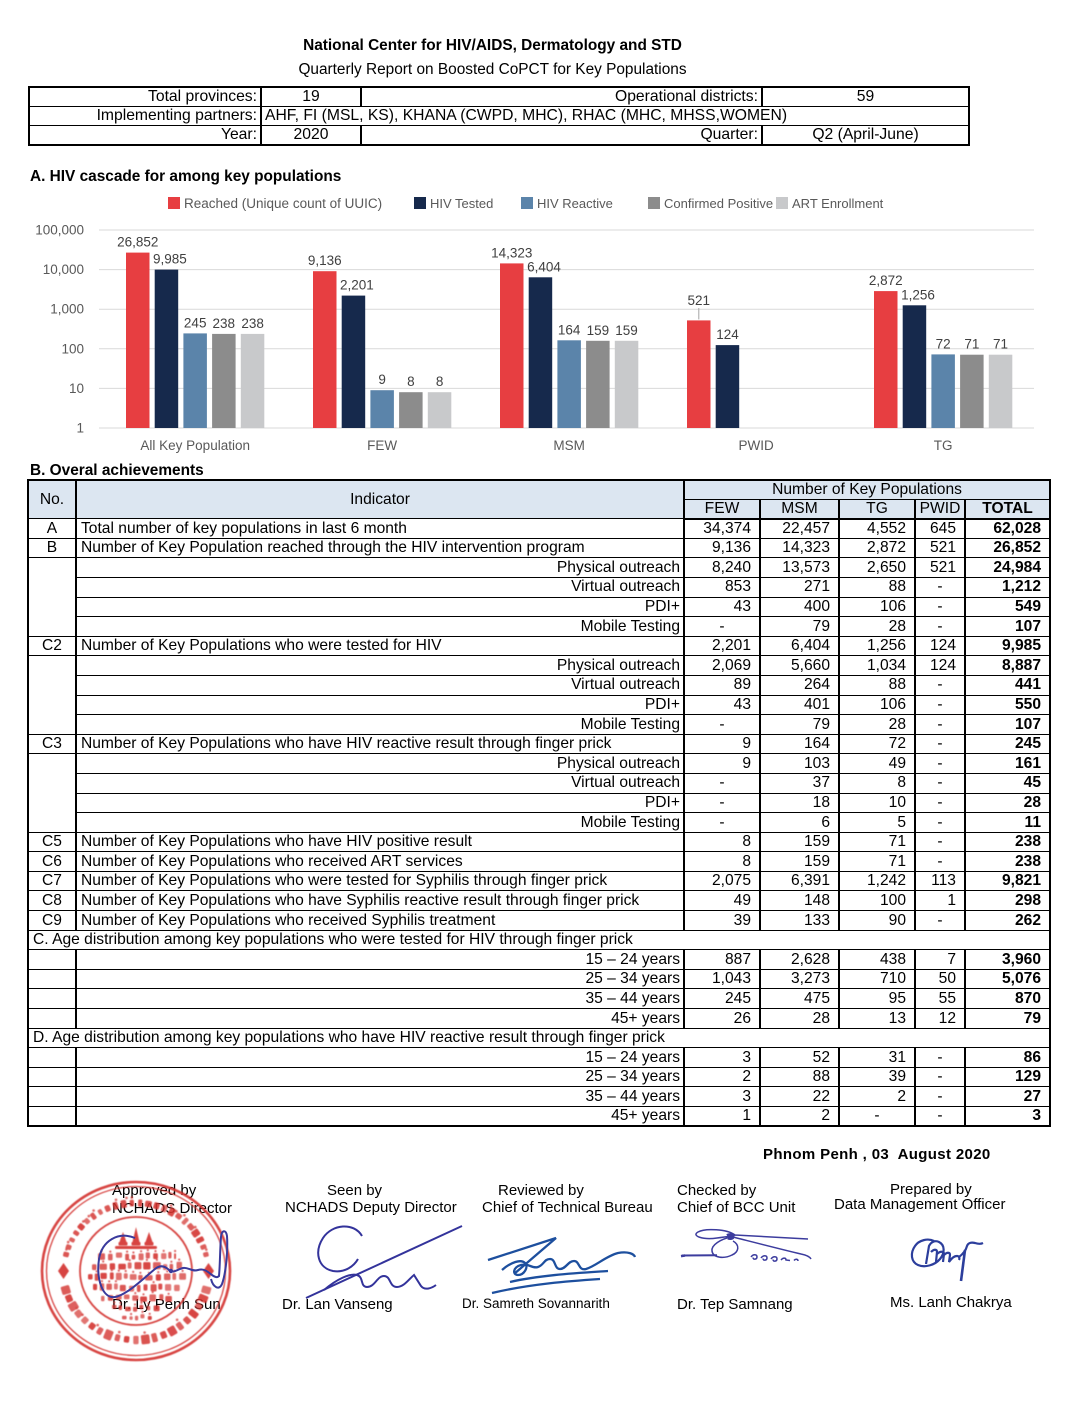 The width and height of the screenshot is (1088, 1408). Describe the element at coordinates (511, 252) in the screenshot. I see `svg-text: 14,323` at that location.